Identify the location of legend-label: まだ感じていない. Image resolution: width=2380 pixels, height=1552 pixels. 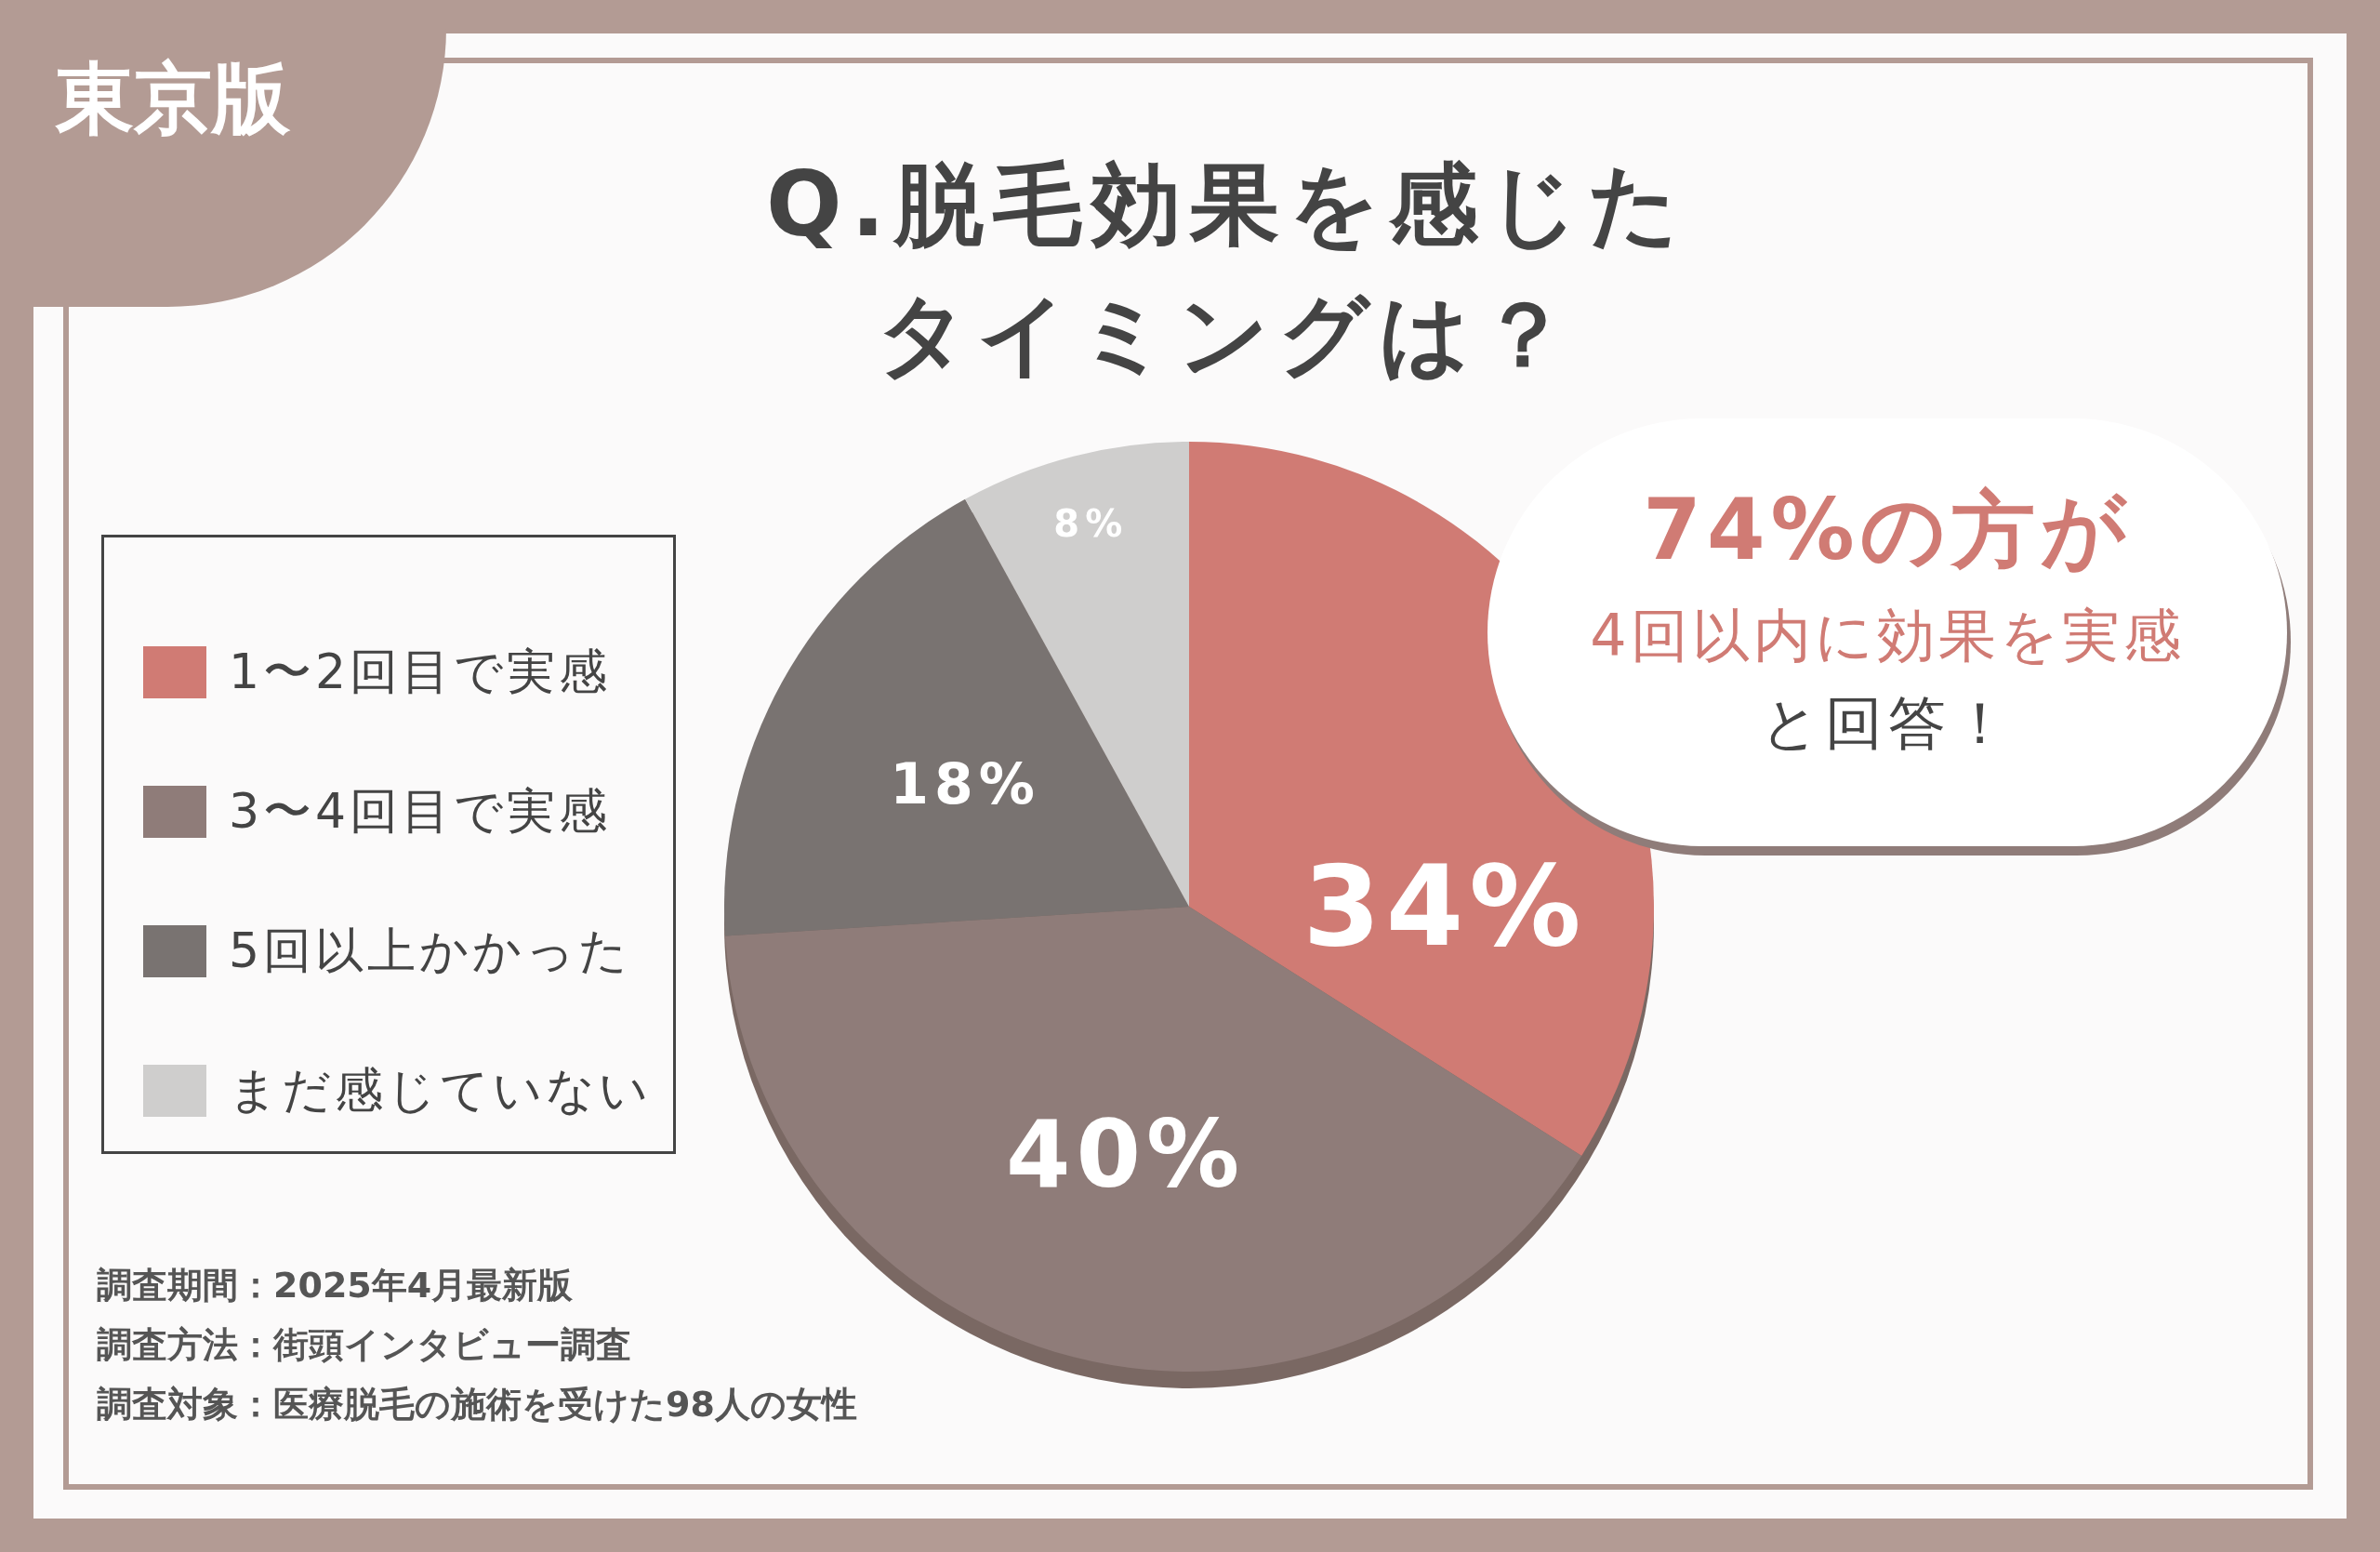
(440, 1090).